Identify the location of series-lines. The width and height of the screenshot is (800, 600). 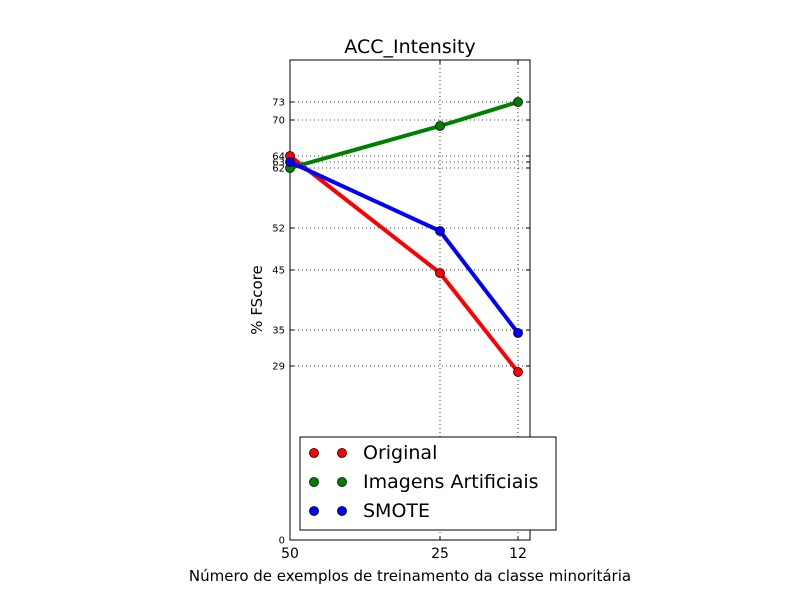
(404, 237).